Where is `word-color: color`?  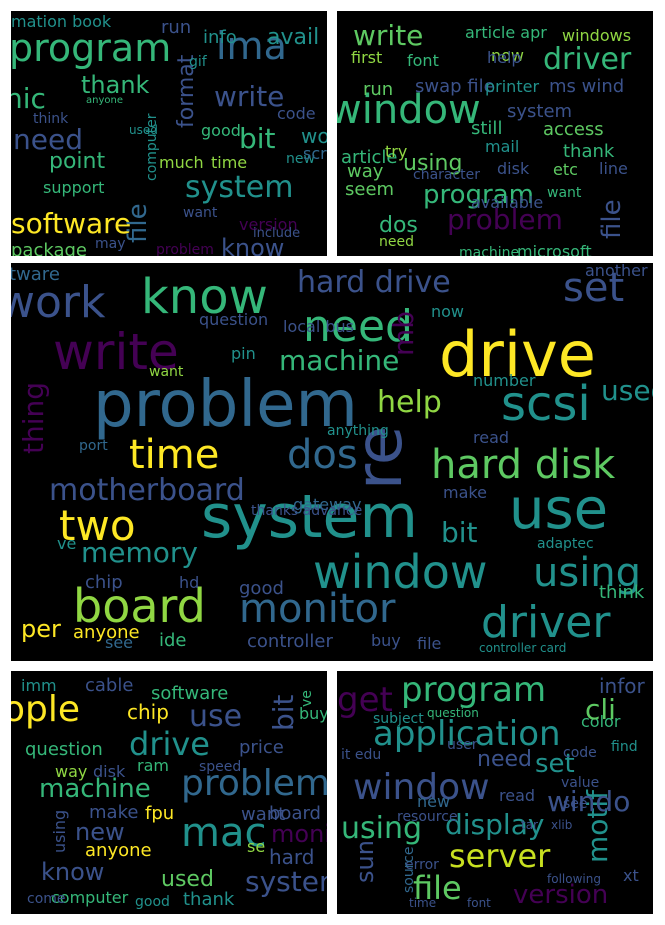 word-color: color is located at coordinates (601, 721).